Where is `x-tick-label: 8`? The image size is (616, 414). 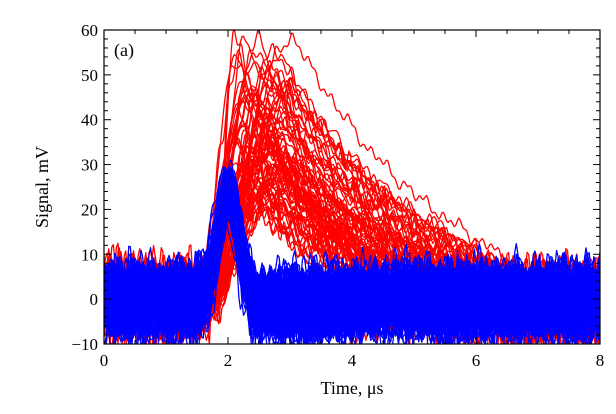
x-tick-label: 8 is located at coordinates (600, 360).